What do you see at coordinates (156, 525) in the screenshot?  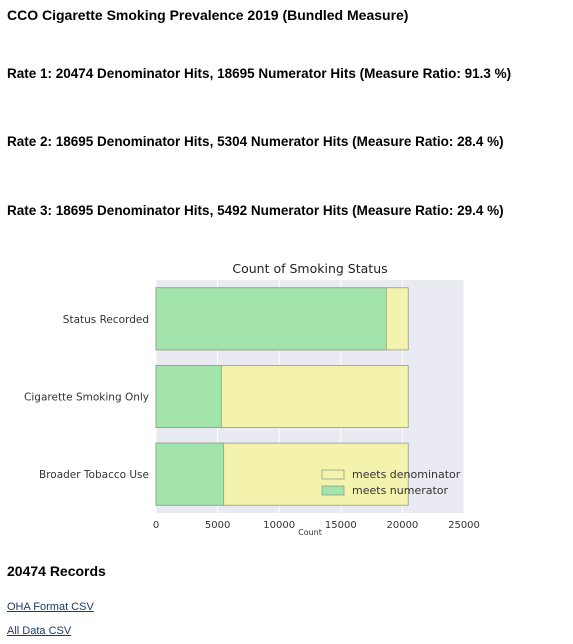 I see `x-tick-label: 0` at bounding box center [156, 525].